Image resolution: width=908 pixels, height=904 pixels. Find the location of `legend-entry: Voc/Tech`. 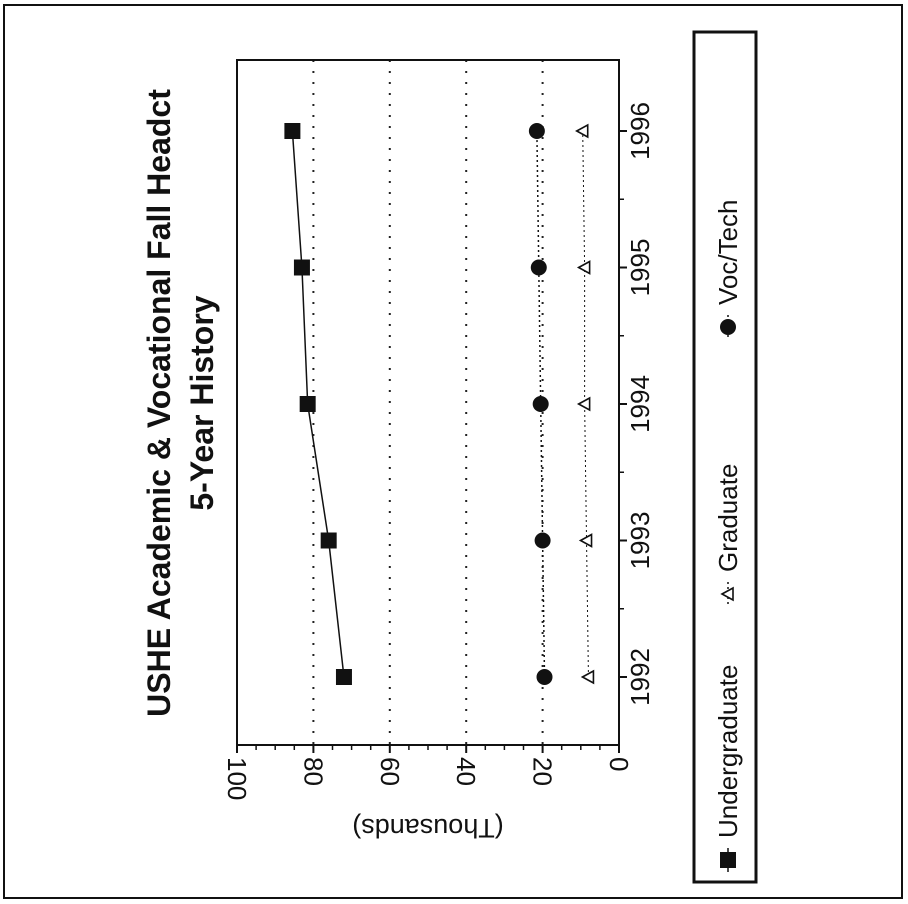

legend-entry: Voc/Tech is located at coordinates (728, 252).